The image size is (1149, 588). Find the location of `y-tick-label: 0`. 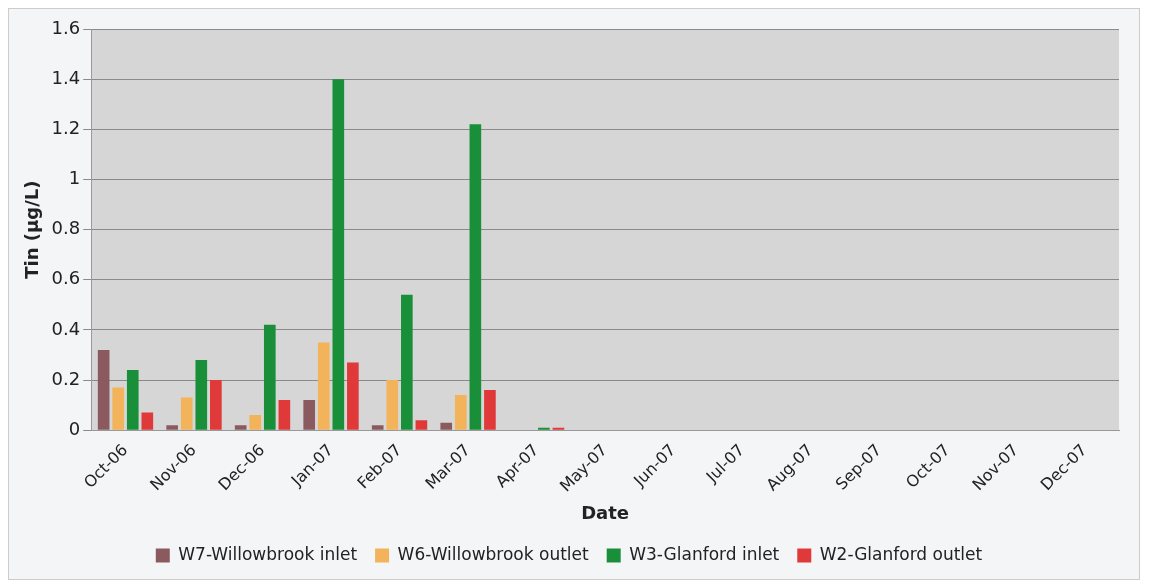

y-tick-label: 0 is located at coordinates (74, 428).